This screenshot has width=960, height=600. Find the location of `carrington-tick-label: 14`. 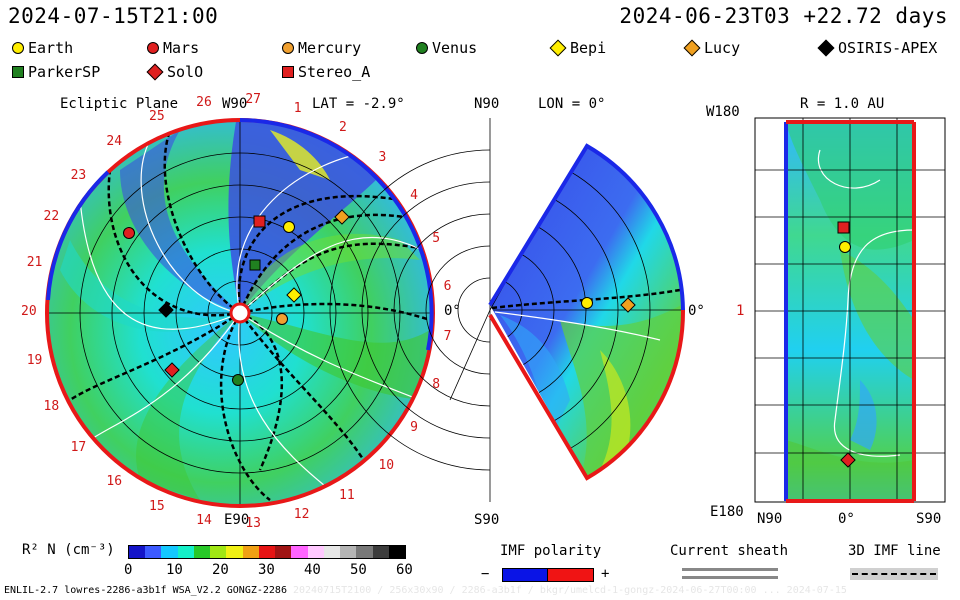

carrington-tick-label: 14 is located at coordinates (204, 520).